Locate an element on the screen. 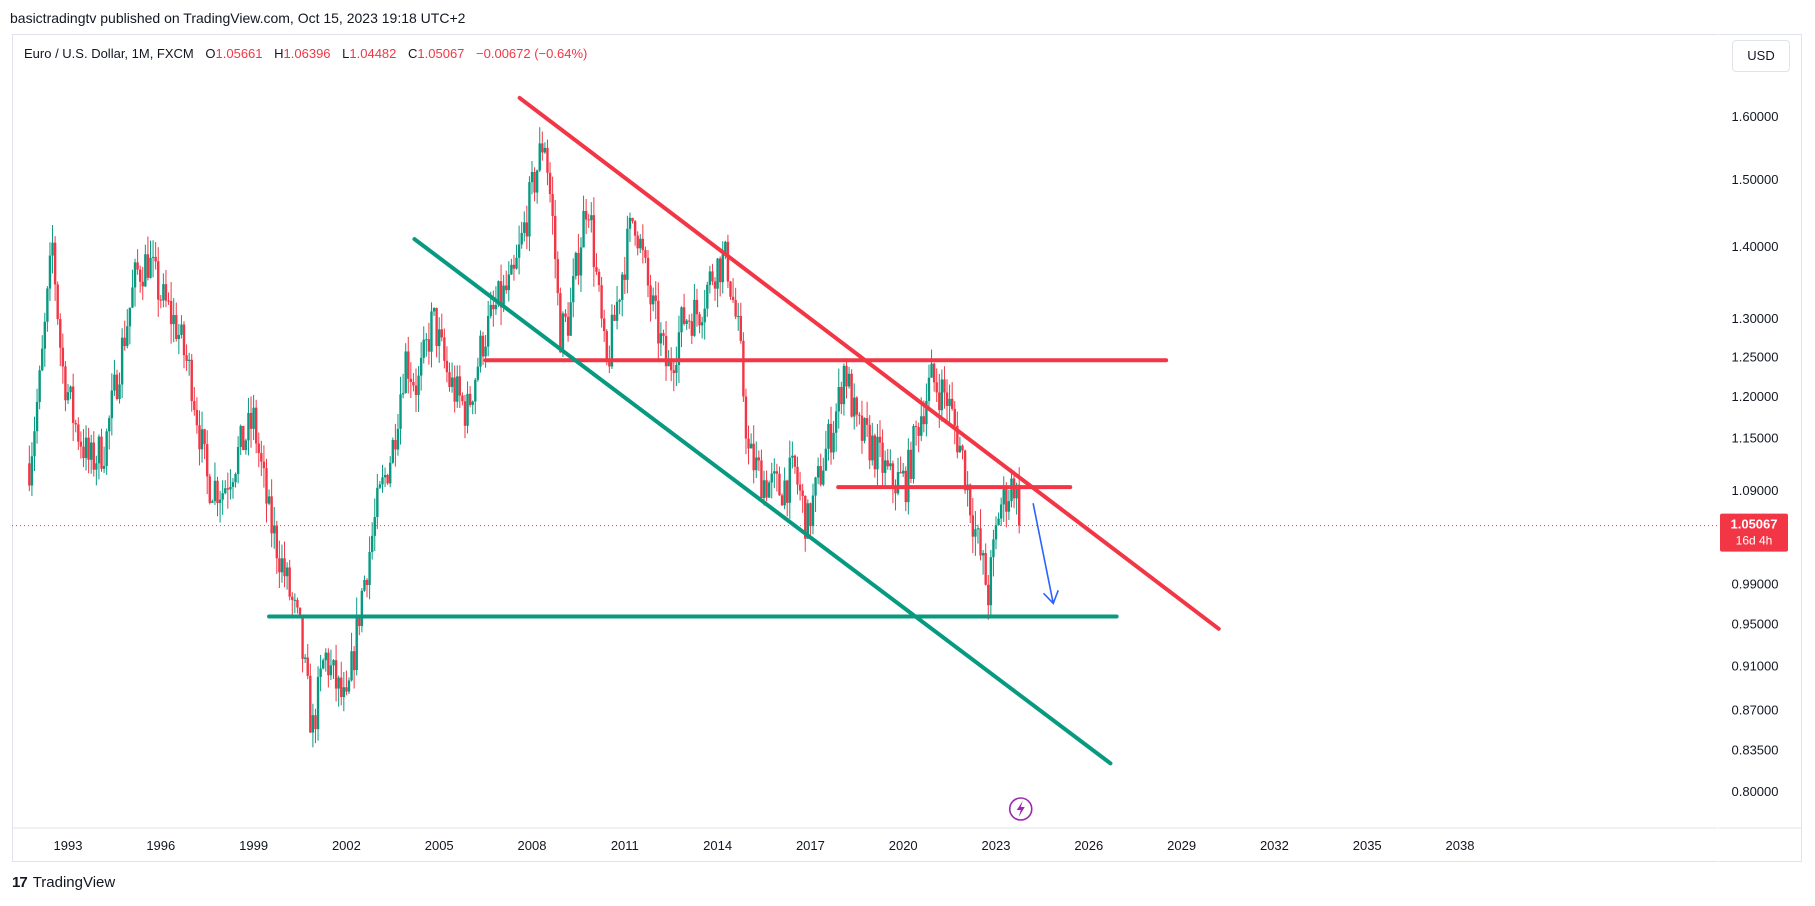 This screenshot has width=1815, height=906. x-tick-label: 2035 is located at coordinates (1367, 845).